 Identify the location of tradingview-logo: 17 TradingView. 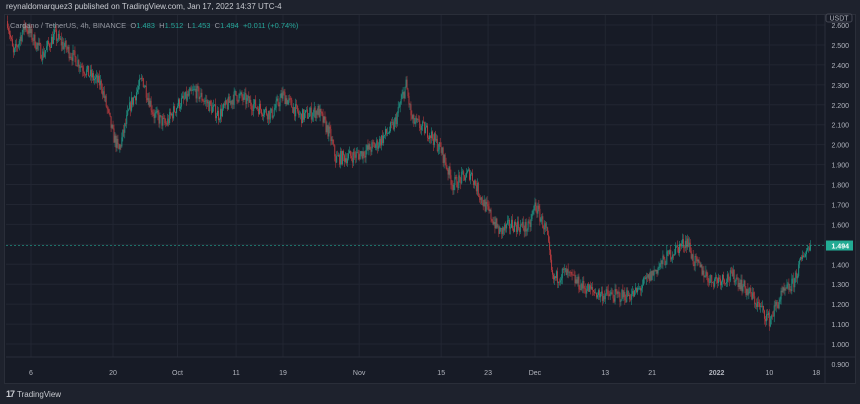
(33, 394).